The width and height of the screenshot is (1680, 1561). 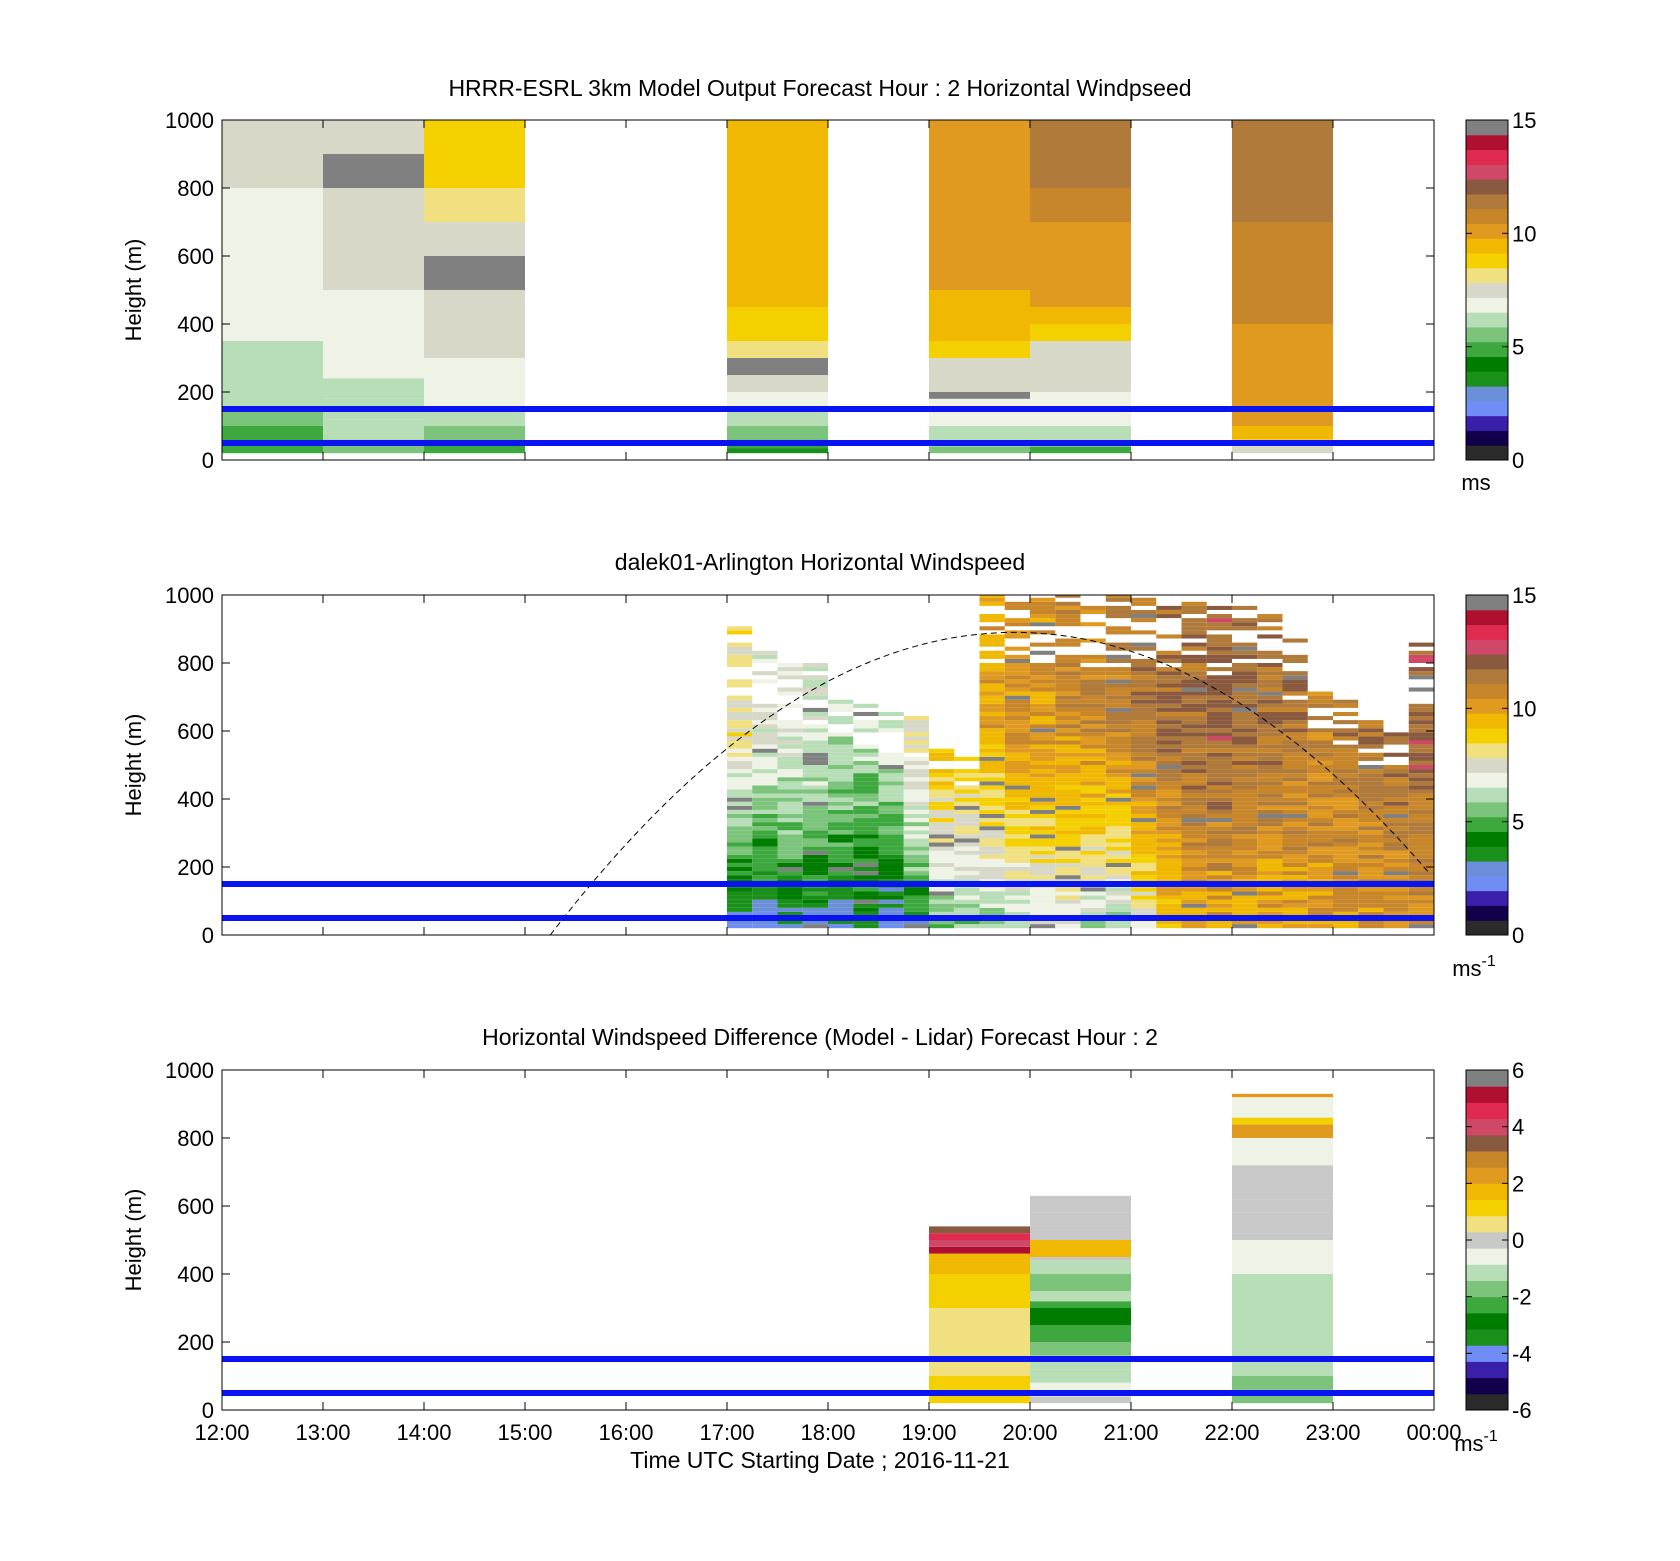 What do you see at coordinates (827, 1432) in the screenshot?
I see `x-tick-label: 18:00` at bounding box center [827, 1432].